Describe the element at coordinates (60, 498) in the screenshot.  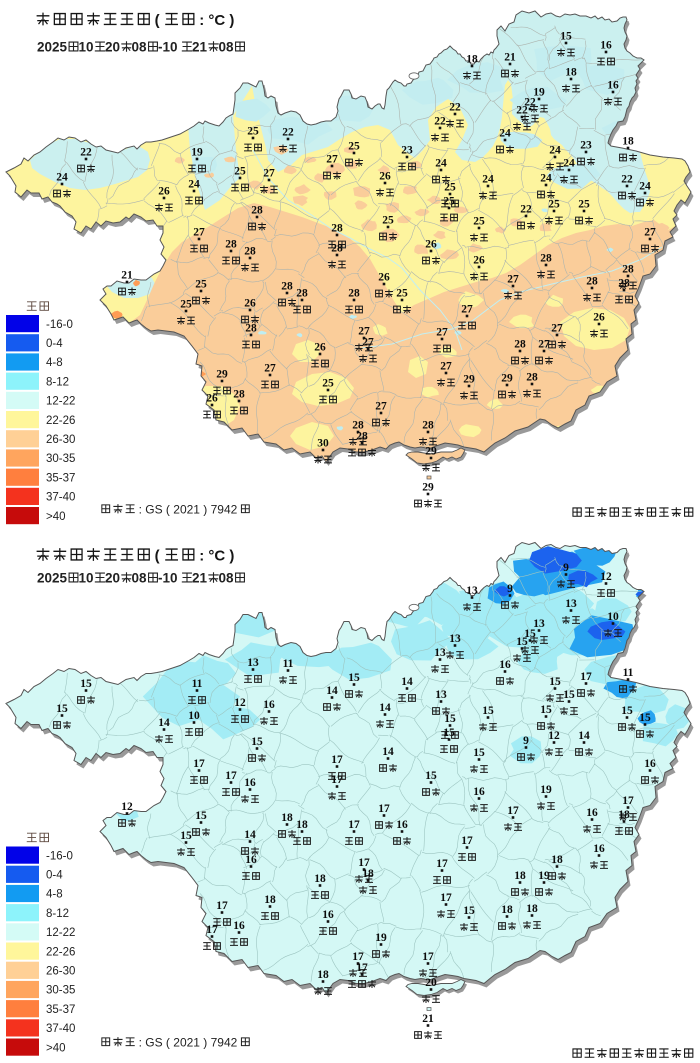
I see `svg-text: 37-40` at that location.